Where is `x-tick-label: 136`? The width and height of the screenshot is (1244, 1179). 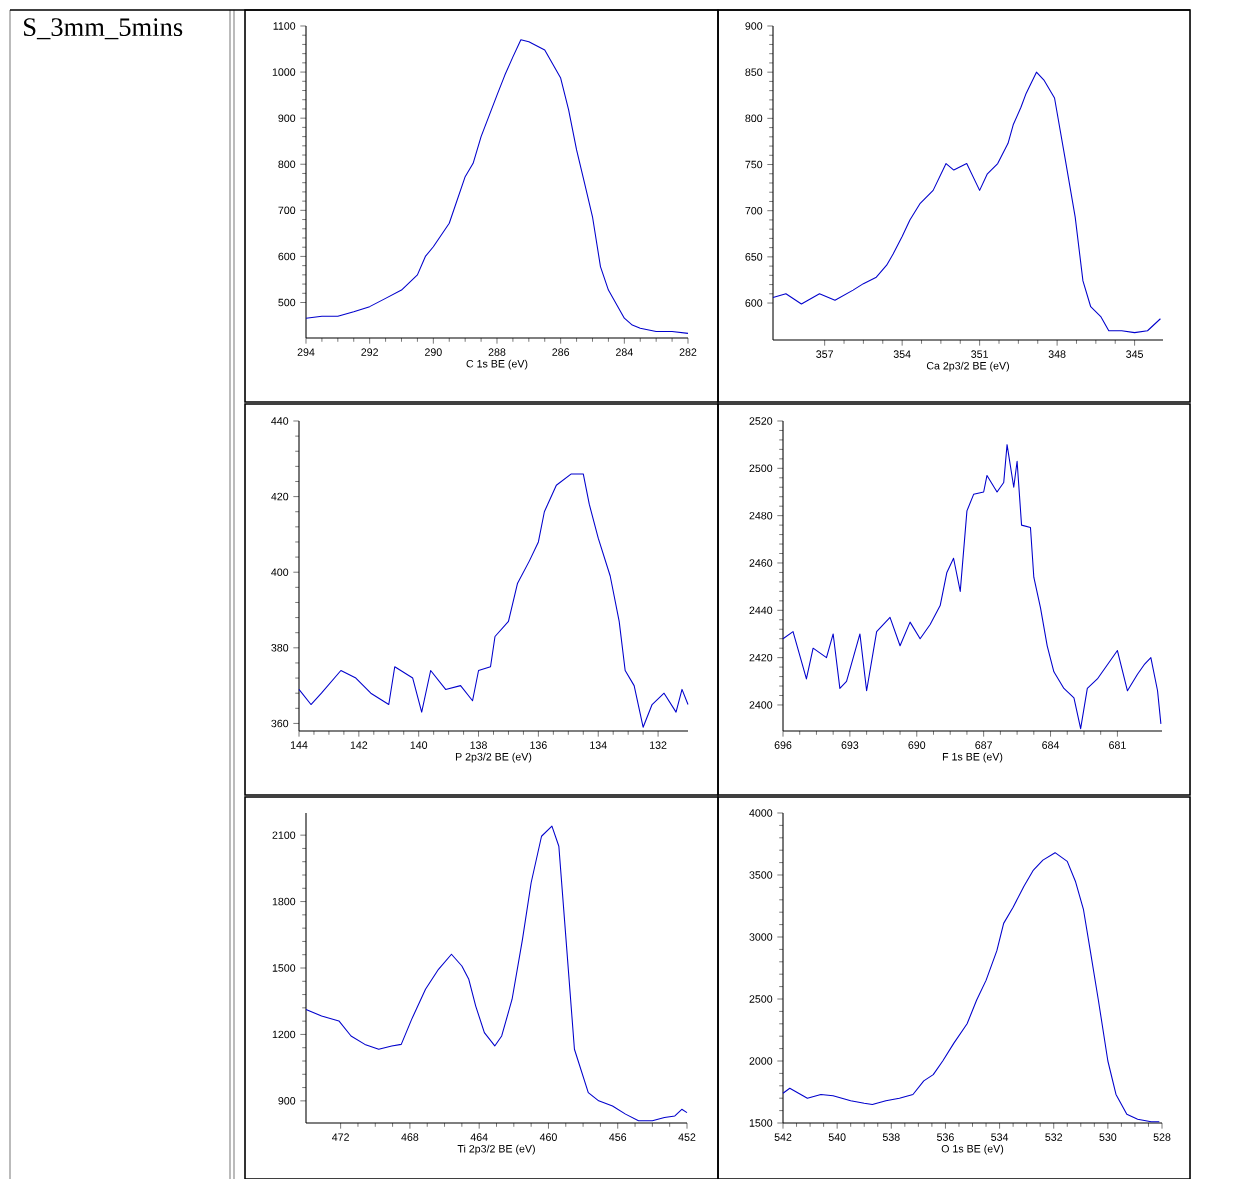
x-tick-label: 136 is located at coordinates (538, 745).